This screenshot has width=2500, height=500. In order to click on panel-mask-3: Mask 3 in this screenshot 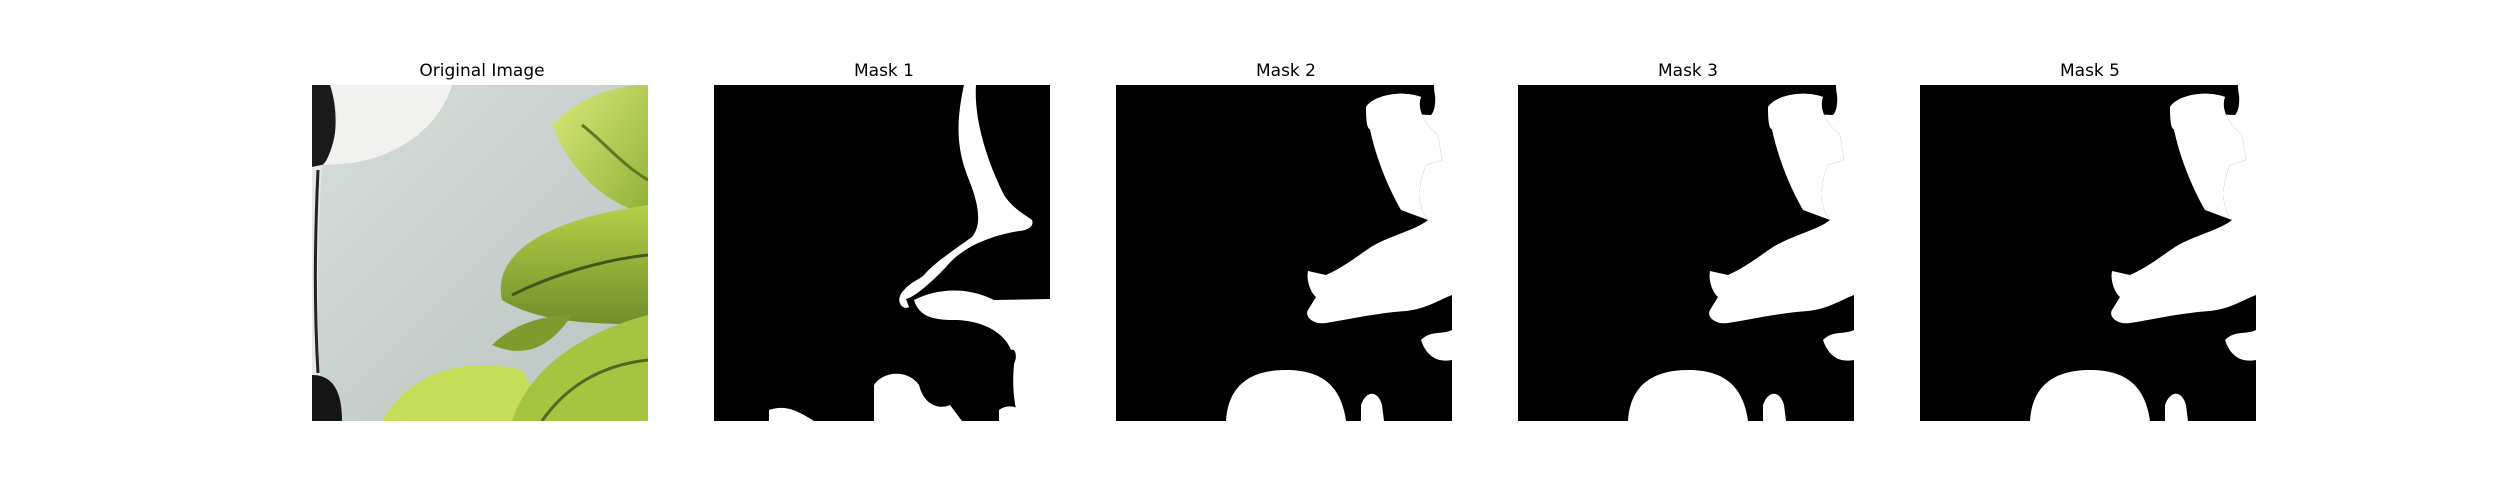, I will do `click(1688, 239)`.